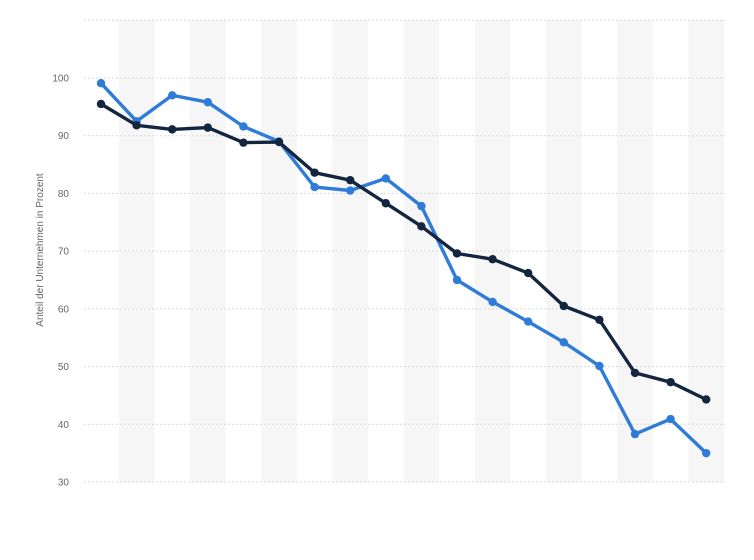 Image resolution: width=754 pixels, height=560 pixels. Describe the element at coordinates (64, 425) in the screenshot. I see `y-tick-label: 40` at that location.